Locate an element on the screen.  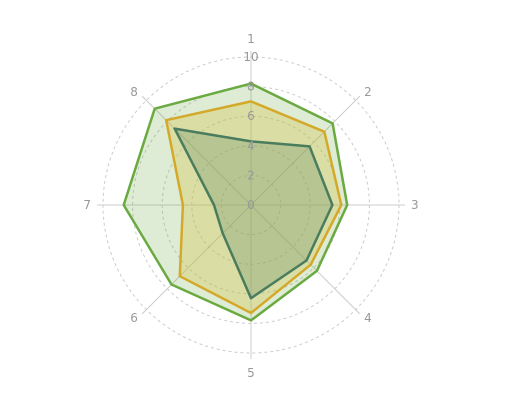
series-3-polygon is located at coordinates (253, 213).